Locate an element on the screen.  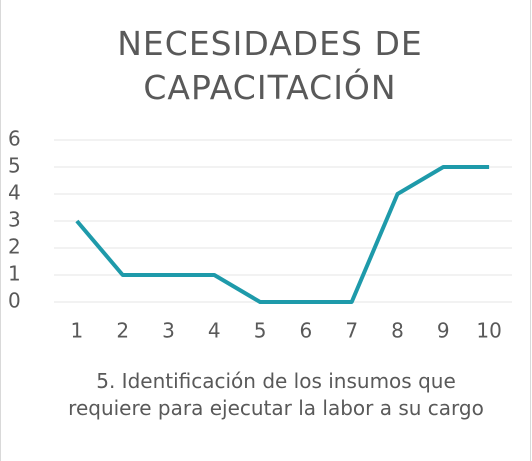
x-tick-label: 6 is located at coordinates (306, 331).